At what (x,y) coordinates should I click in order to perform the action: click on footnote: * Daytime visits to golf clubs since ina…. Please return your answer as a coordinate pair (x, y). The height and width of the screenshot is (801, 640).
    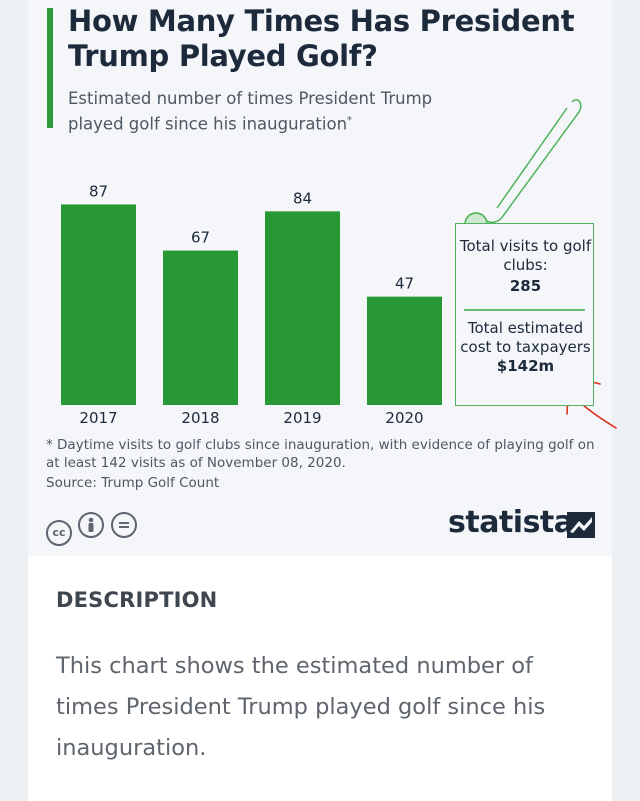
    Looking at the image, I should click on (320, 454).